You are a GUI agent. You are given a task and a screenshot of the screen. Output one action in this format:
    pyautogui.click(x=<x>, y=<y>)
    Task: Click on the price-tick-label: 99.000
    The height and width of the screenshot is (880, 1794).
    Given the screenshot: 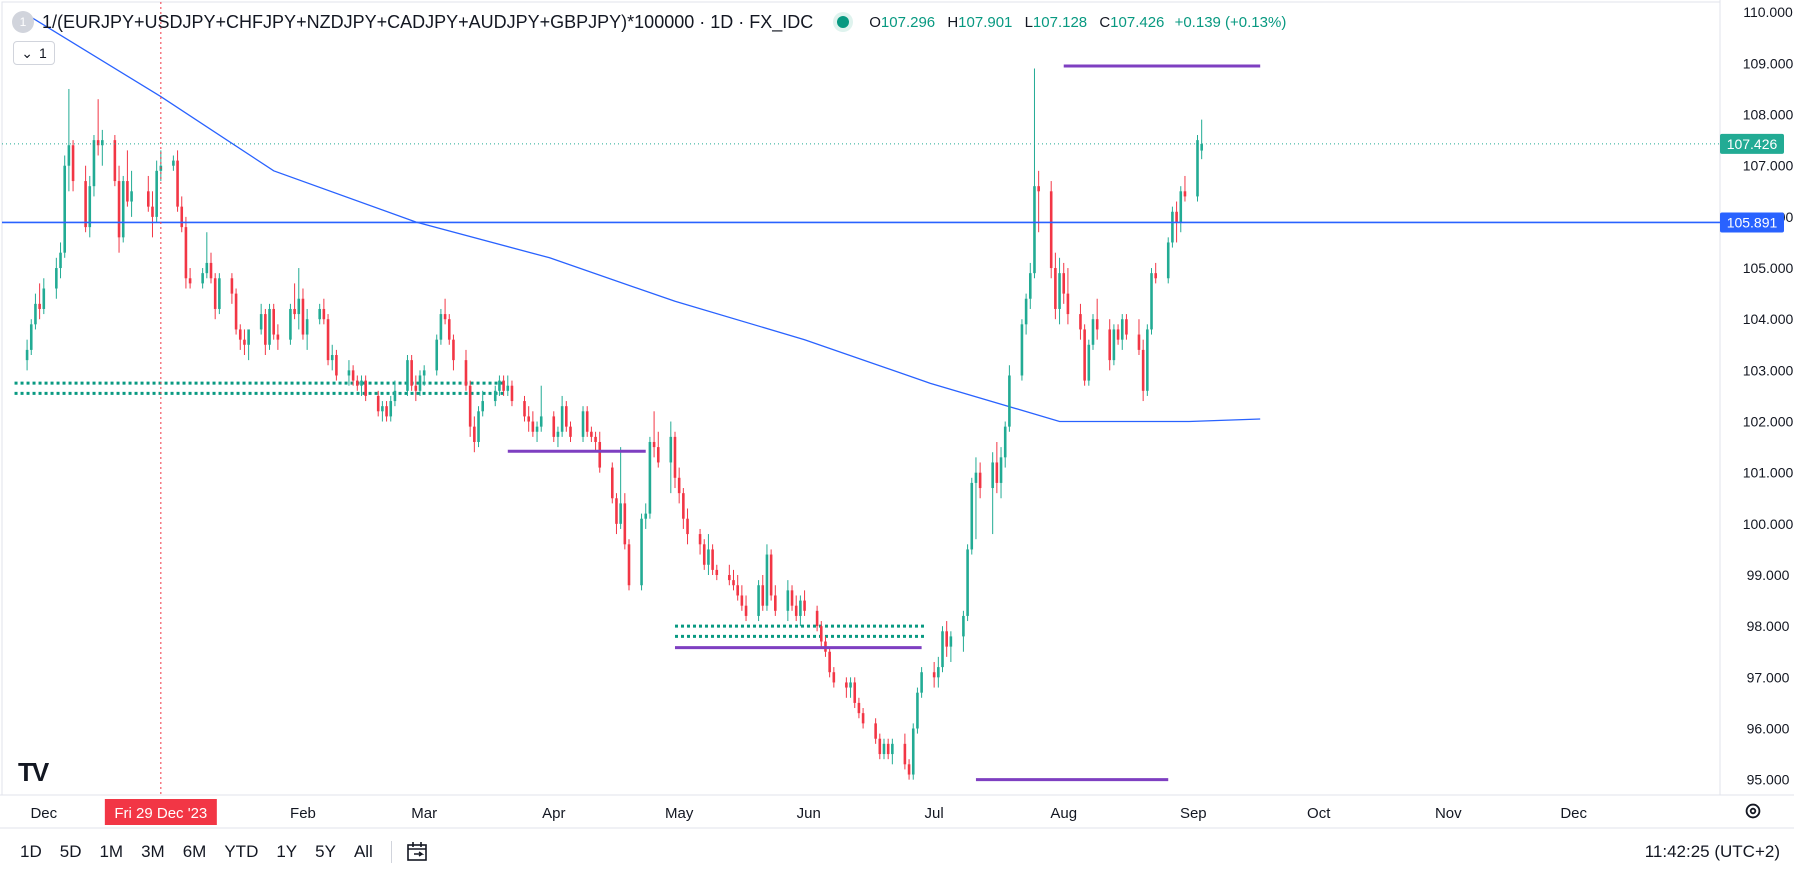 What is the action you would take?
    pyautogui.click(x=1768, y=575)
    